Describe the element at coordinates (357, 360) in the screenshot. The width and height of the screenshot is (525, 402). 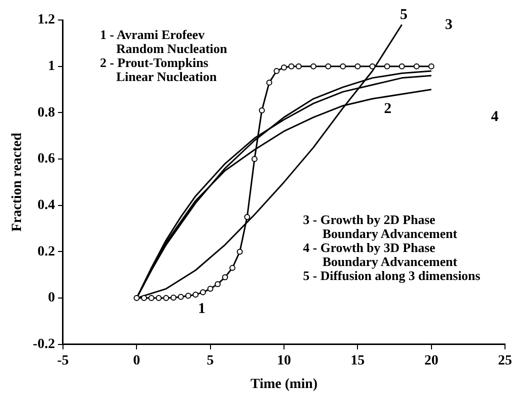
I see `x-tick-label: 15` at that location.